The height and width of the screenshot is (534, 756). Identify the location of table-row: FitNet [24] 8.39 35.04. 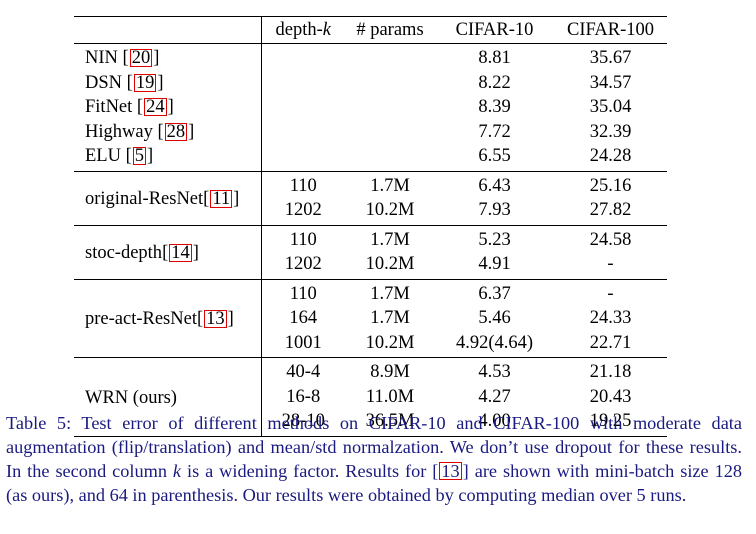
(370, 107).